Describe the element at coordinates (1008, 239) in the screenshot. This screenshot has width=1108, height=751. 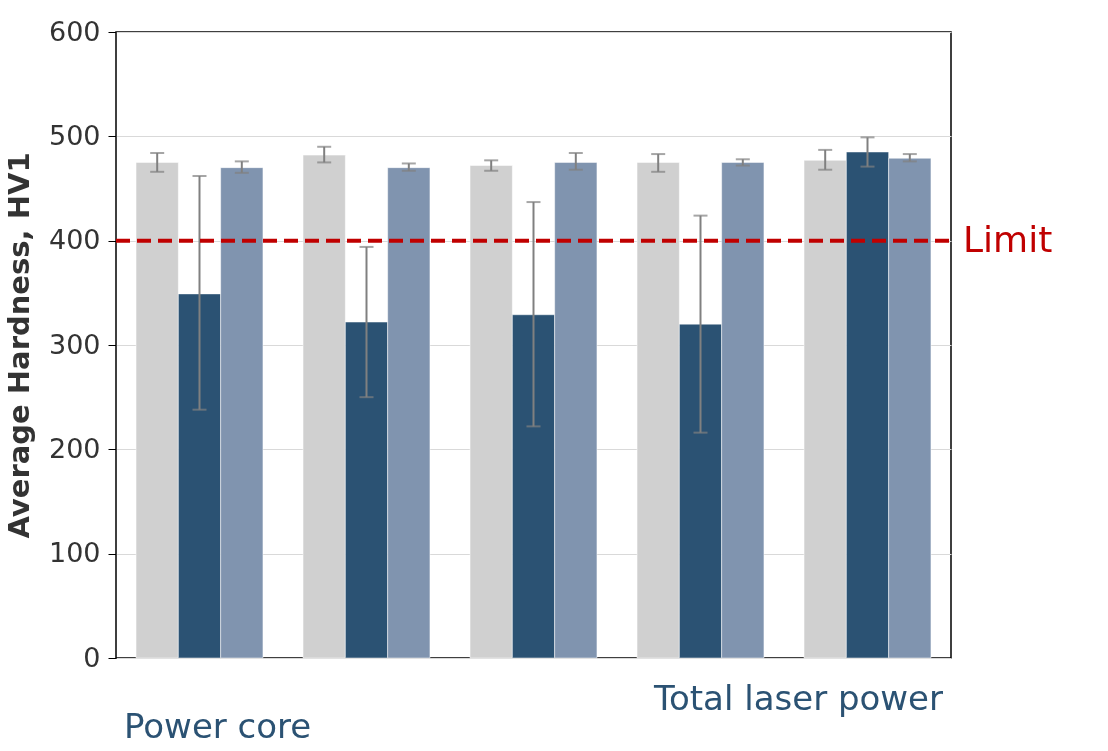
I see `ref-line-label: Limit` at that location.